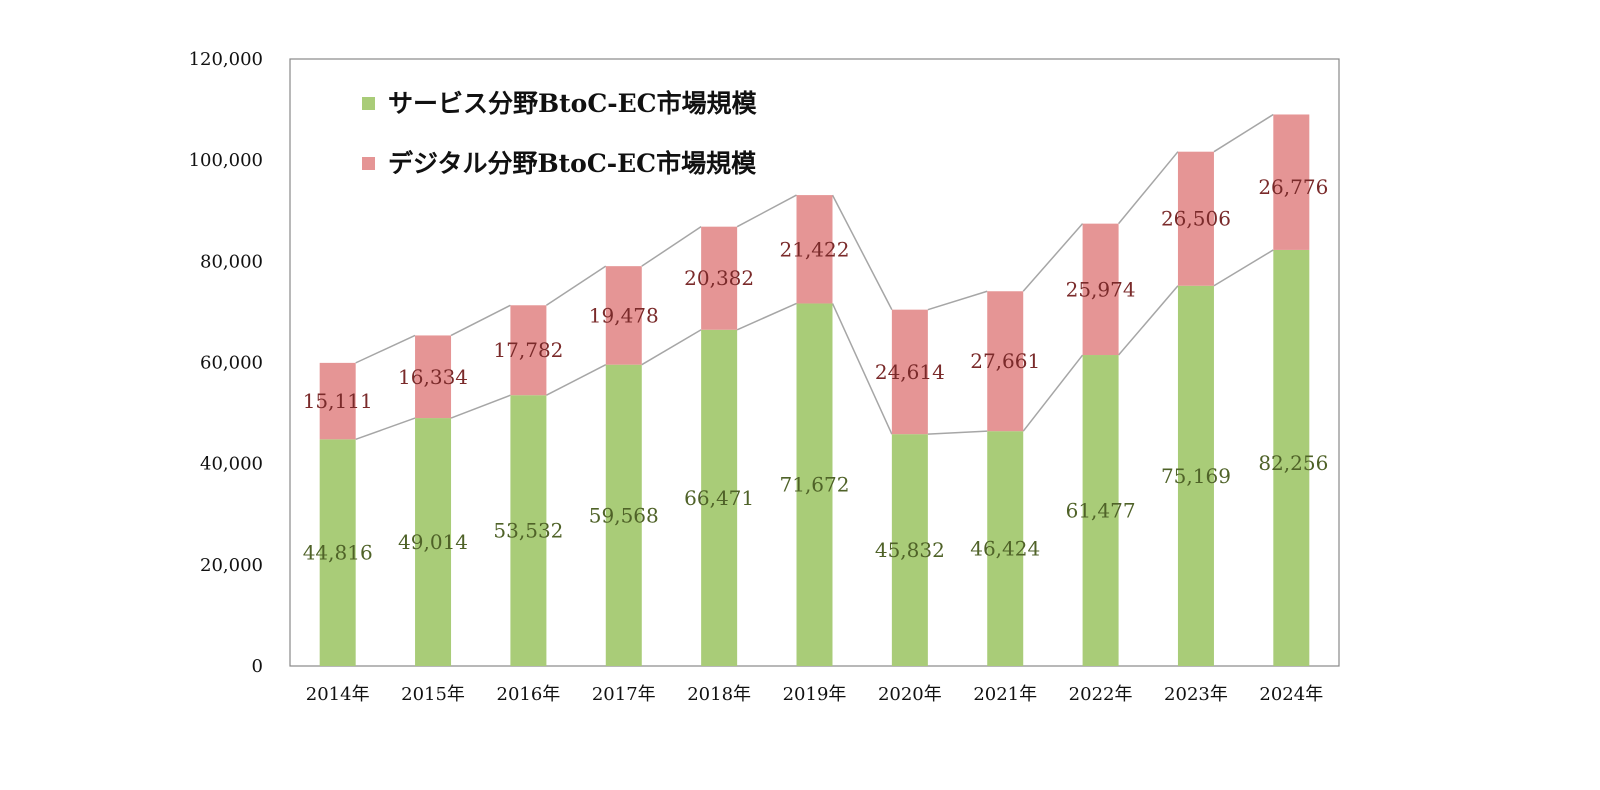  I want to click on data-label-digital: 15,111, so click(338, 401).